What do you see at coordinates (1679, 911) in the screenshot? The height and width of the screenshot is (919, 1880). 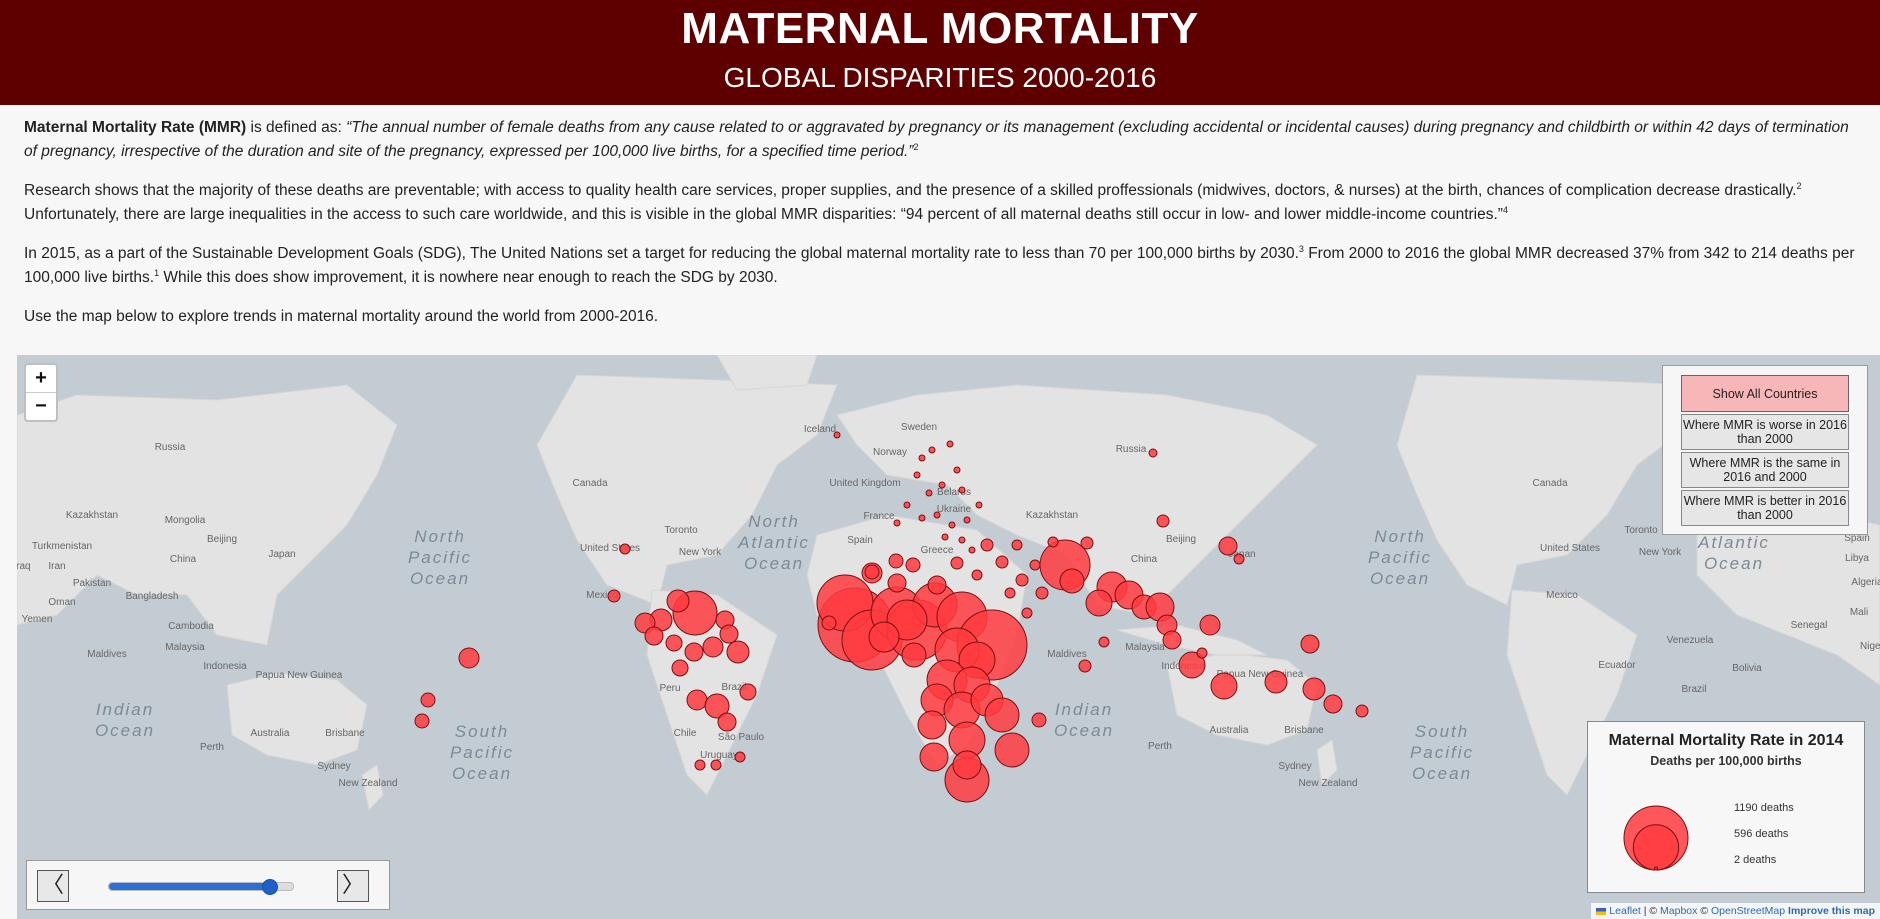 I see `mapbox-link: Mapbox` at bounding box center [1679, 911].